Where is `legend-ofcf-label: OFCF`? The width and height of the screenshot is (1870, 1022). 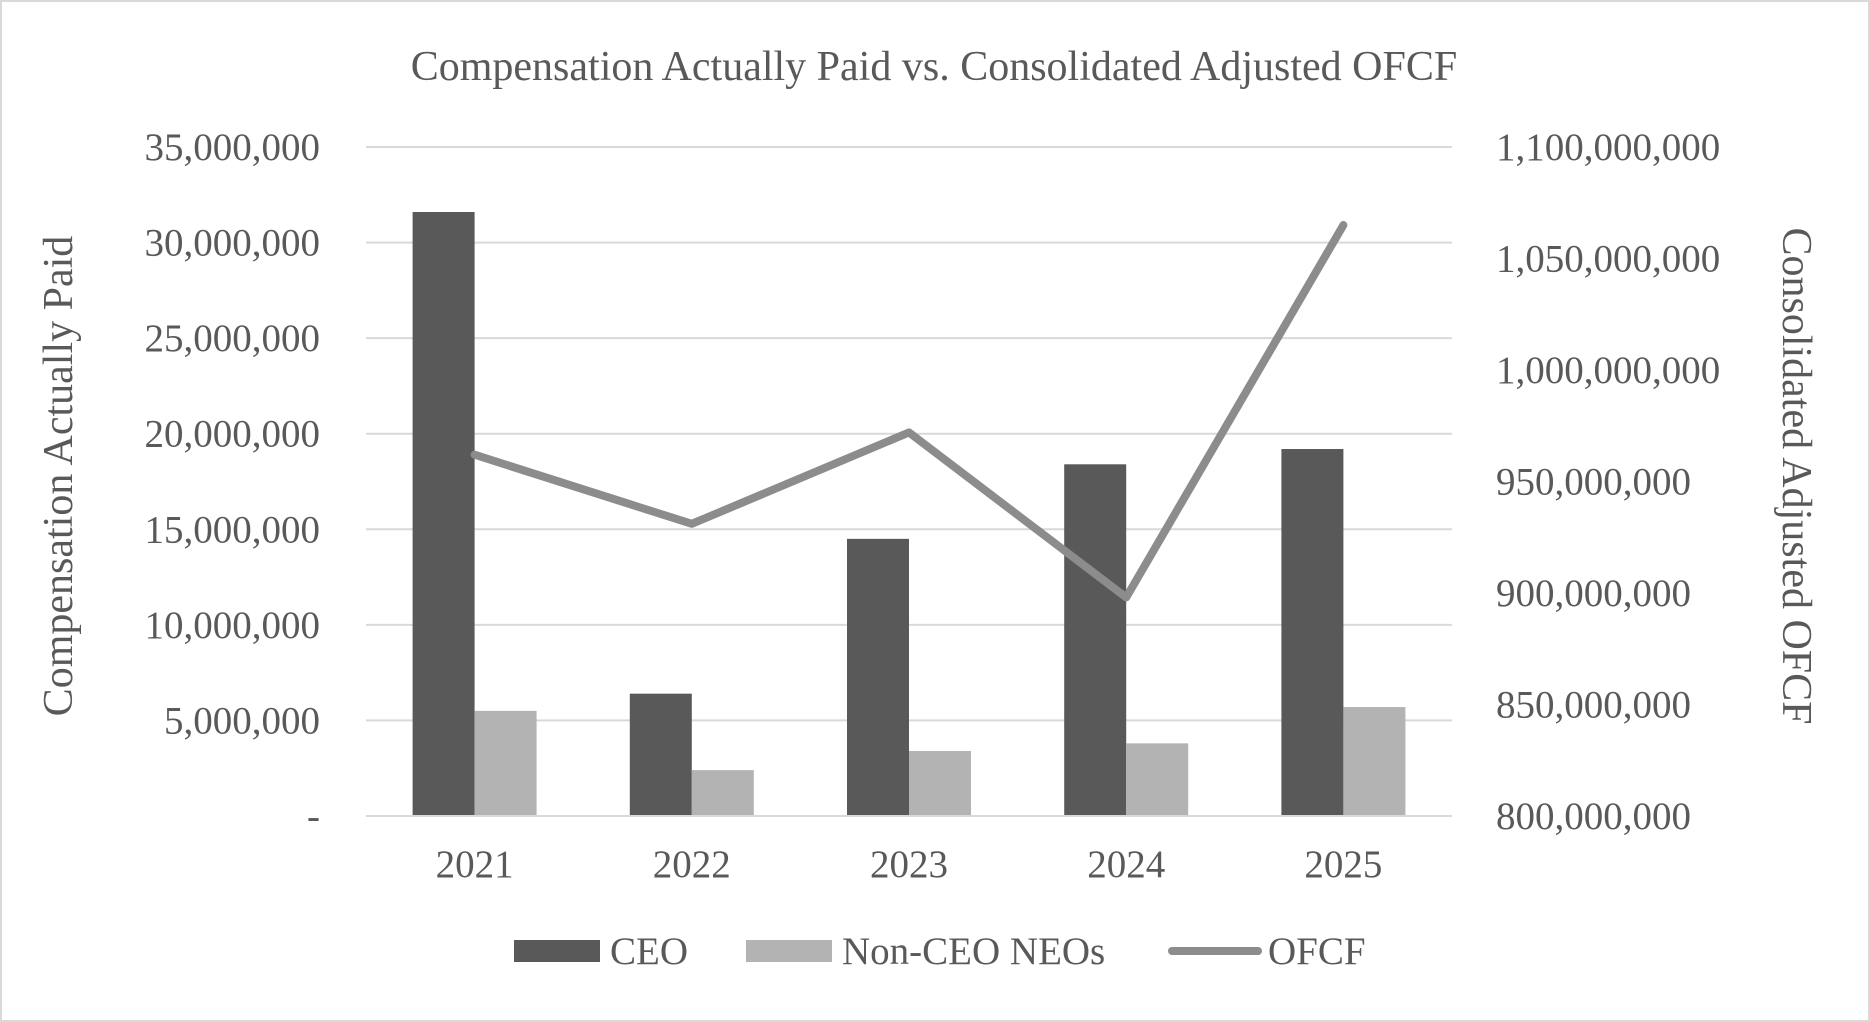 legend-ofcf-label: OFCF is located at coordinates (1317, 951).